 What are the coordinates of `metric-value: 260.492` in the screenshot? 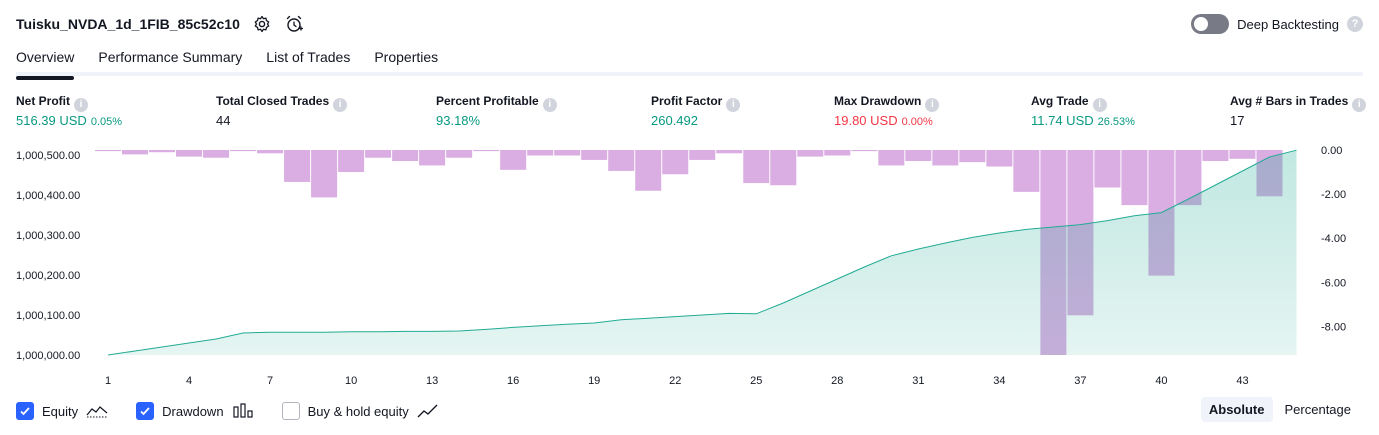 It's located at (674, 120).